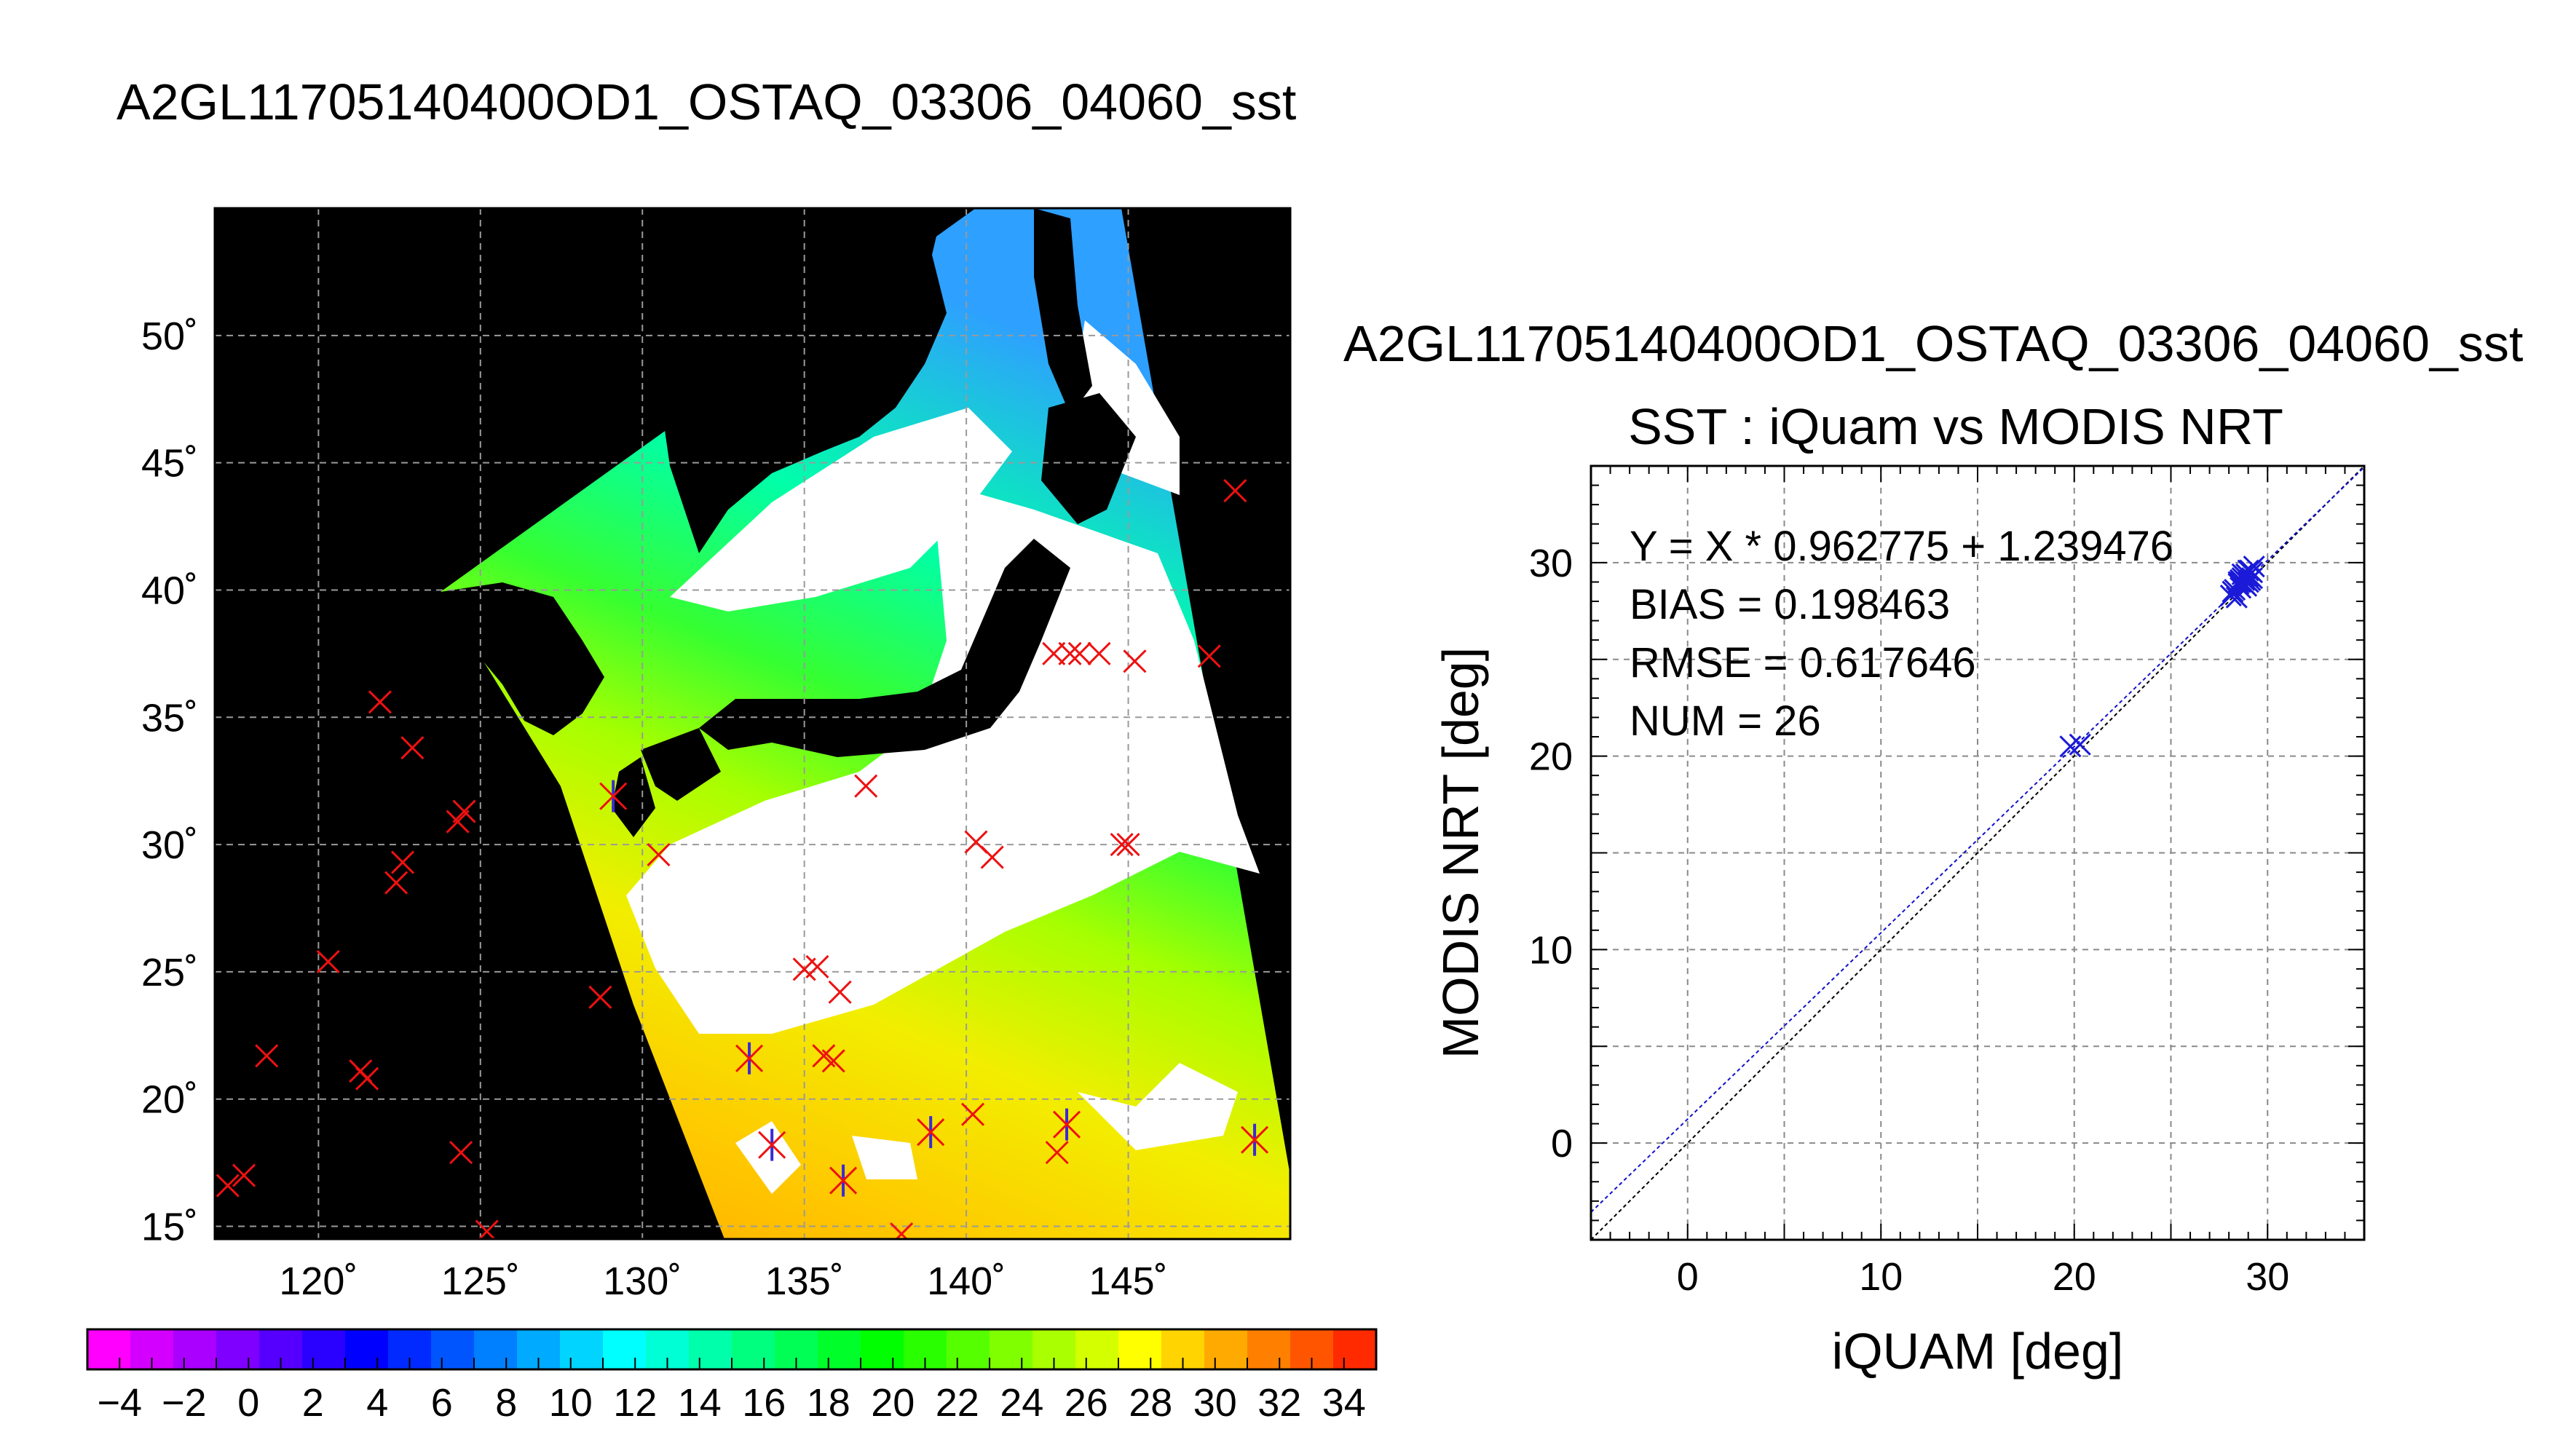  What do you see at coordinates (169, 1100) in the screenshot?
I see `map-y-tick-label-1: 20˚` at bounding box center [169, 1100].